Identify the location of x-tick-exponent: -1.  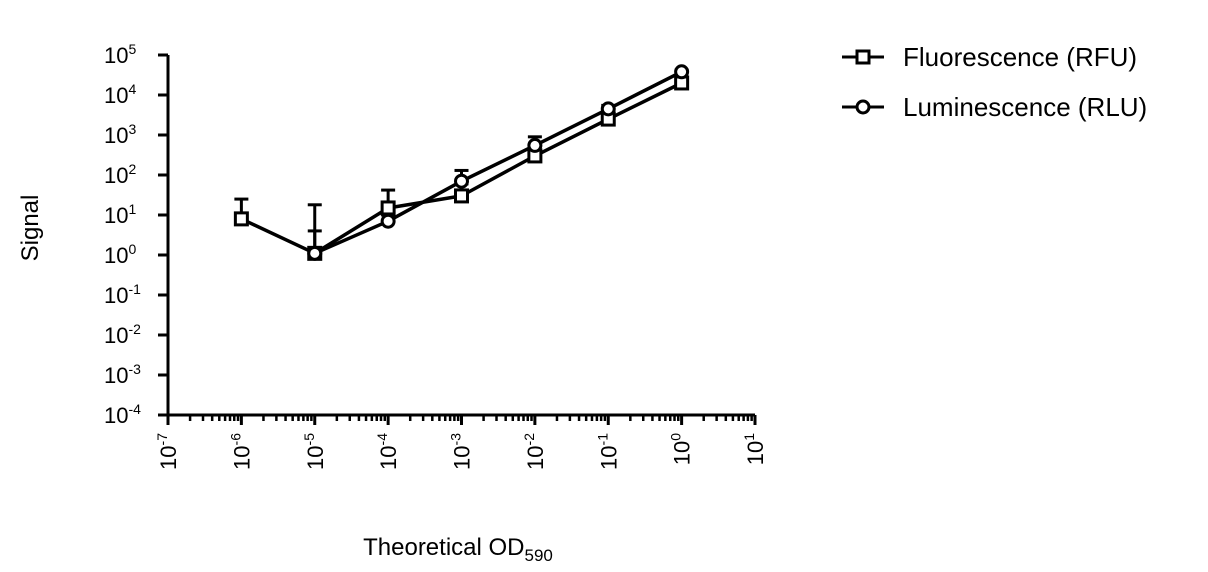
(602, 439).